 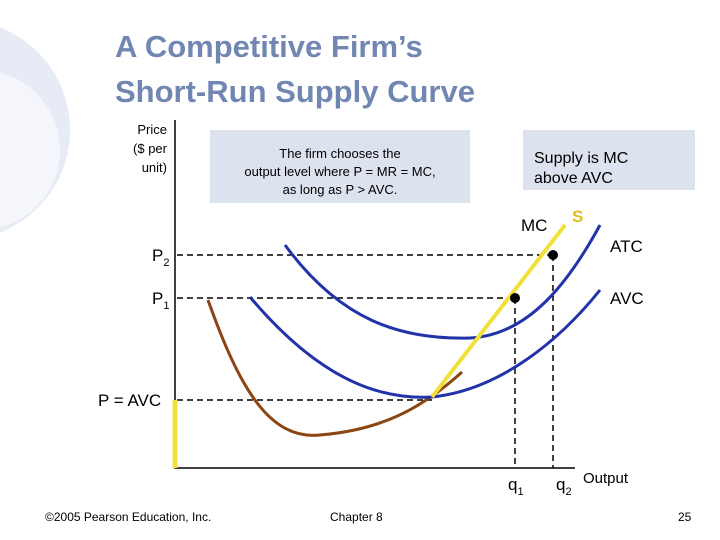 What do you see at coordinates (269, 46) in the screenshot?
I see `title-line: A Competitive Firm’s` at bounding box center [269, 46].